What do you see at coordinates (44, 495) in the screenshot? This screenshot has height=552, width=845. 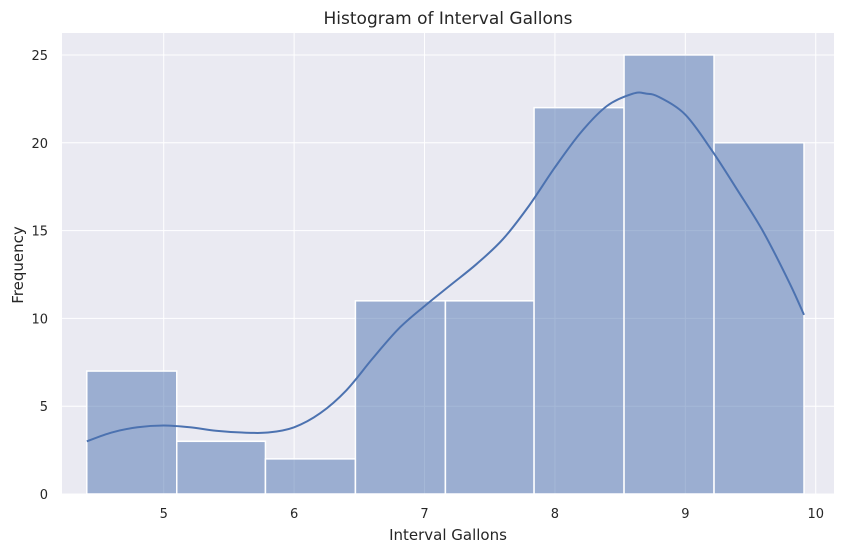 I see `y-tick-label: 0` at bounding box center [44, 495].